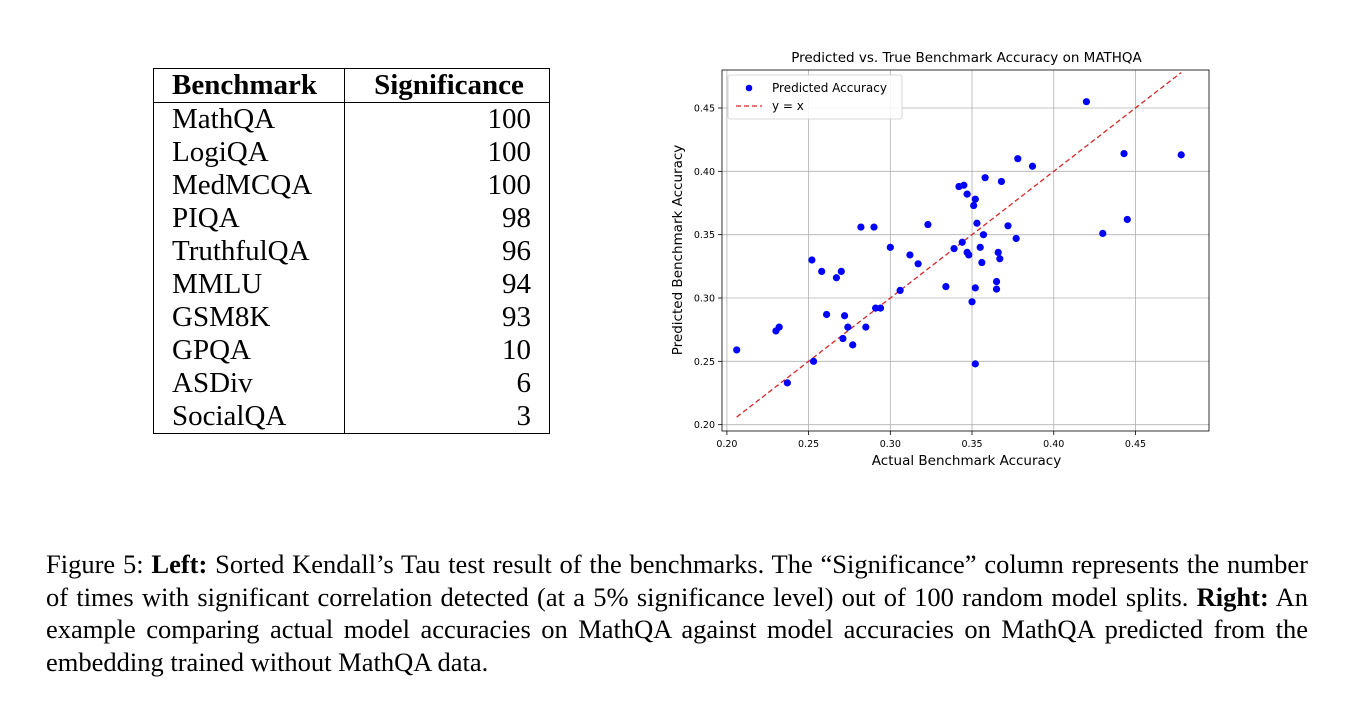 This screenshot has width=1354, height=726. Describe the element at coordinates (890, 444) in the screenshot. I see `x-tick-label: 0.30` at that location.